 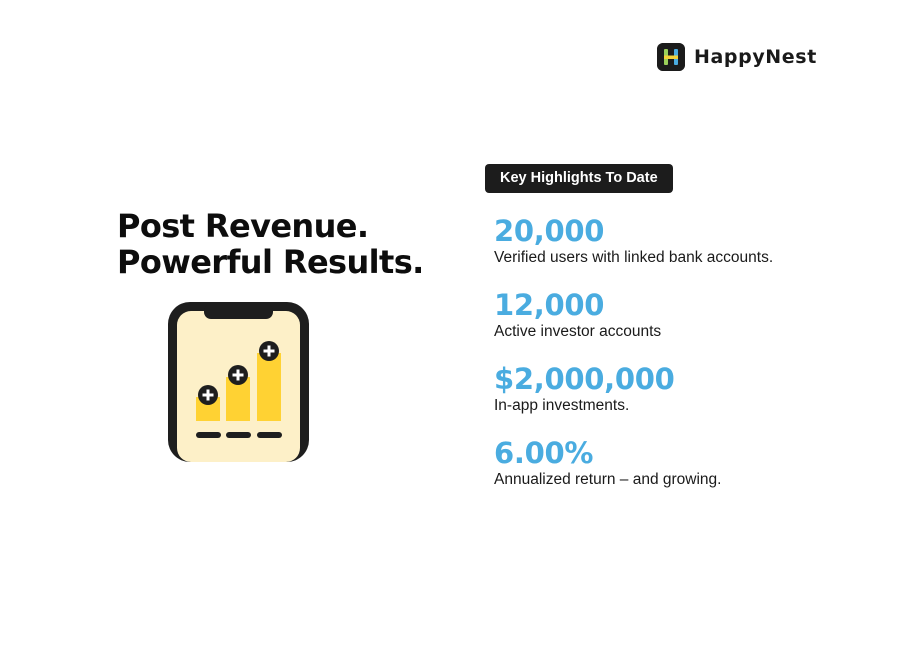 I want to click on stat-value: 6.00%, so click(x=544, y=453).